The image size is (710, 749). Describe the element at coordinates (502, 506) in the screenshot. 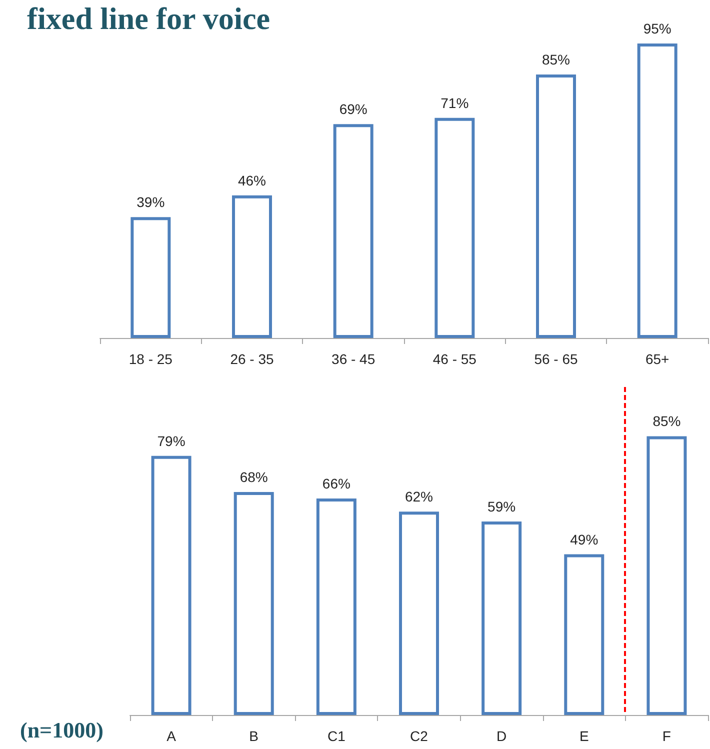

I see `data-label: 59%` at that location.